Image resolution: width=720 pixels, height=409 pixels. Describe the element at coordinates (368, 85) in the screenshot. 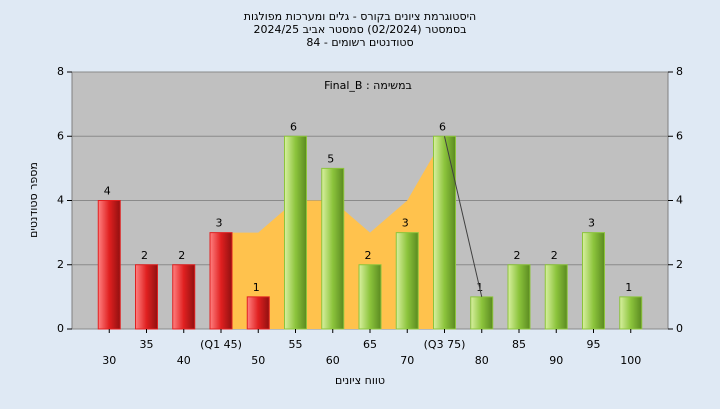

I see `annotation: Final_B : במשימה` at that location.